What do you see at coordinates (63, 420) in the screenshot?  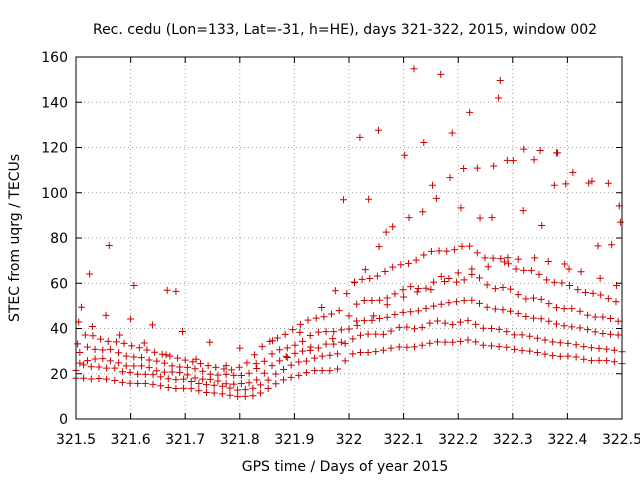 I see `y-tick-label: 0` at bounding box center [63, 420].